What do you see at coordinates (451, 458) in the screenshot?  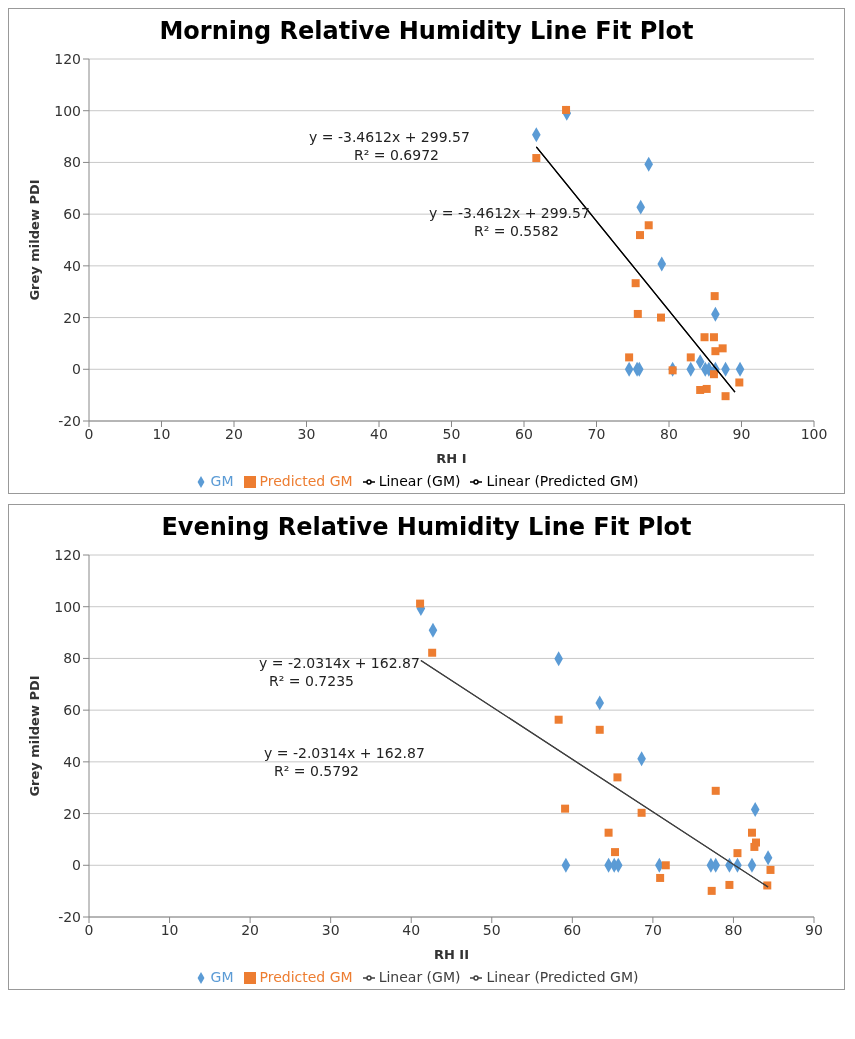 I see `x-axis-title: RH I` at bounding box center [451, 458].